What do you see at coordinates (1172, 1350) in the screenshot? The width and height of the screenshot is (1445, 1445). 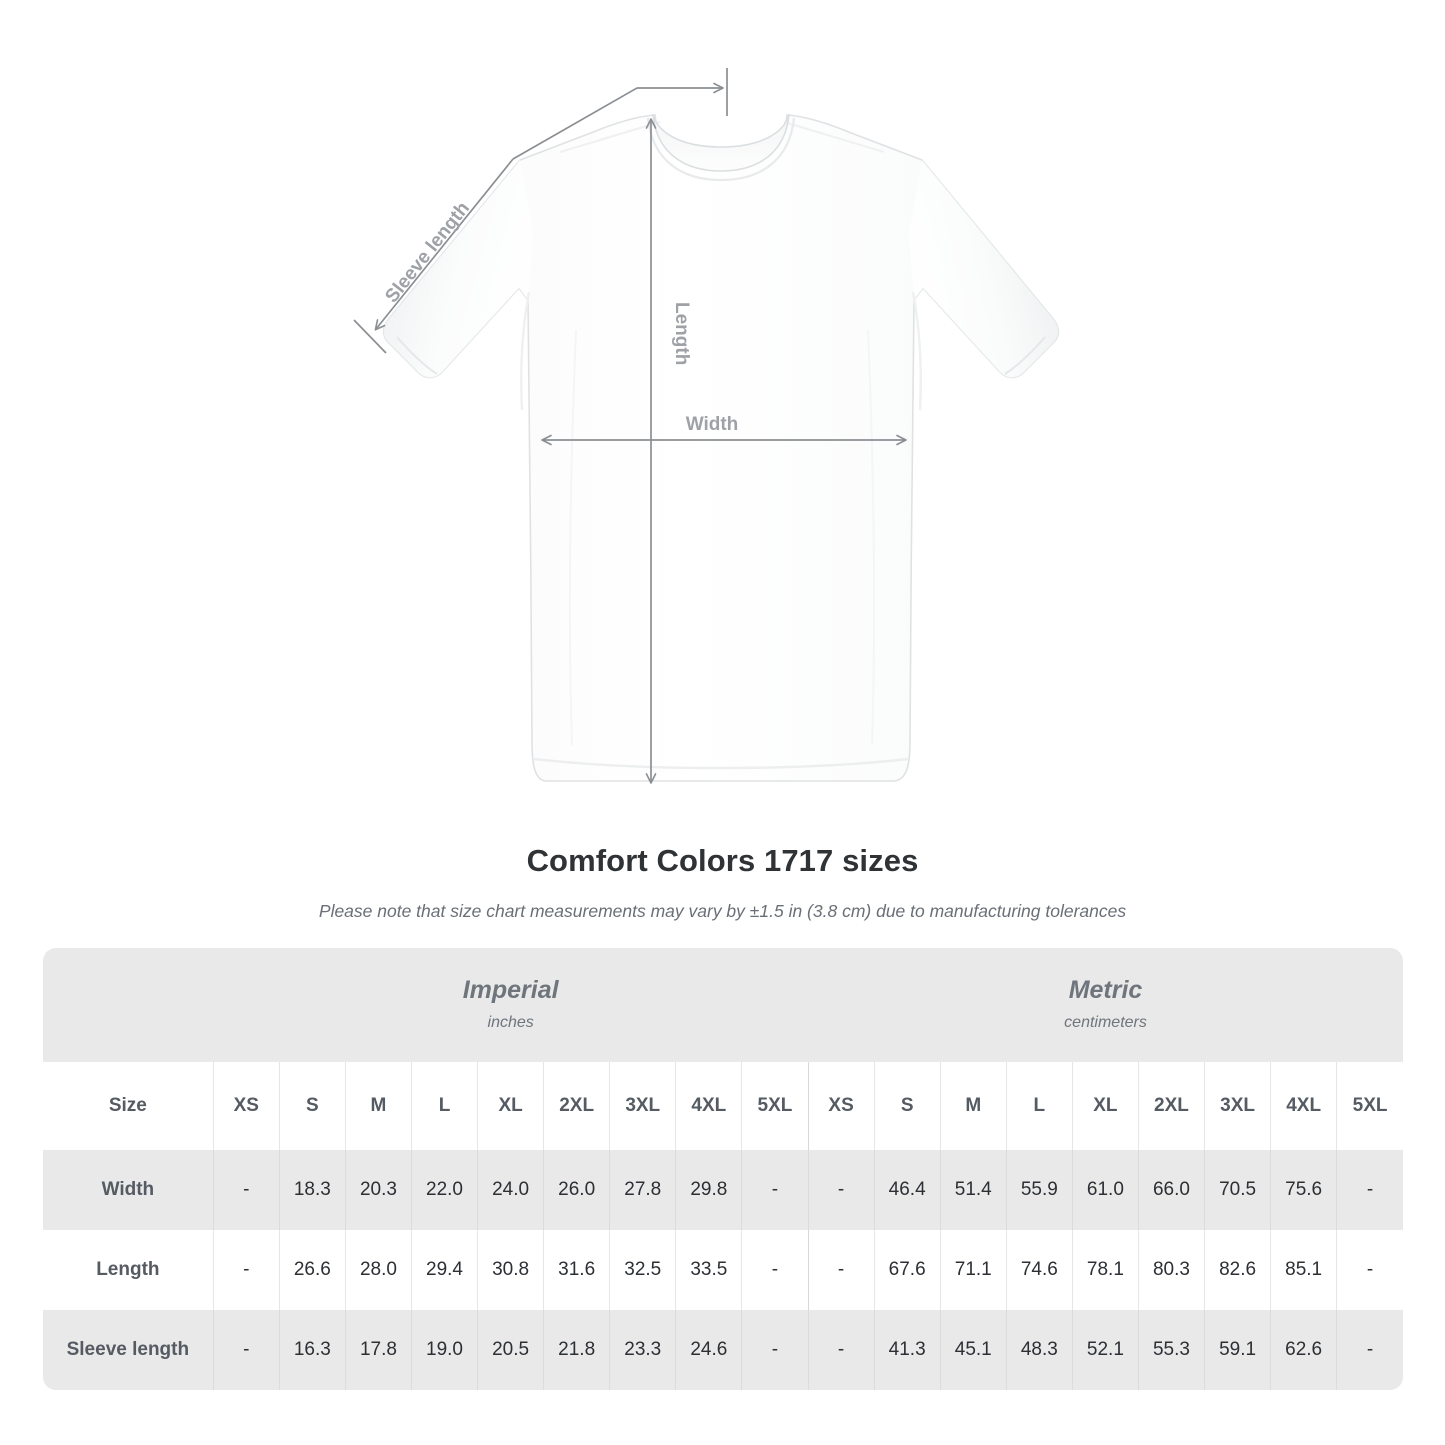 I see `cell-sleeve-metric-2xl: 55.3` at bounding box center [1172, 1350].